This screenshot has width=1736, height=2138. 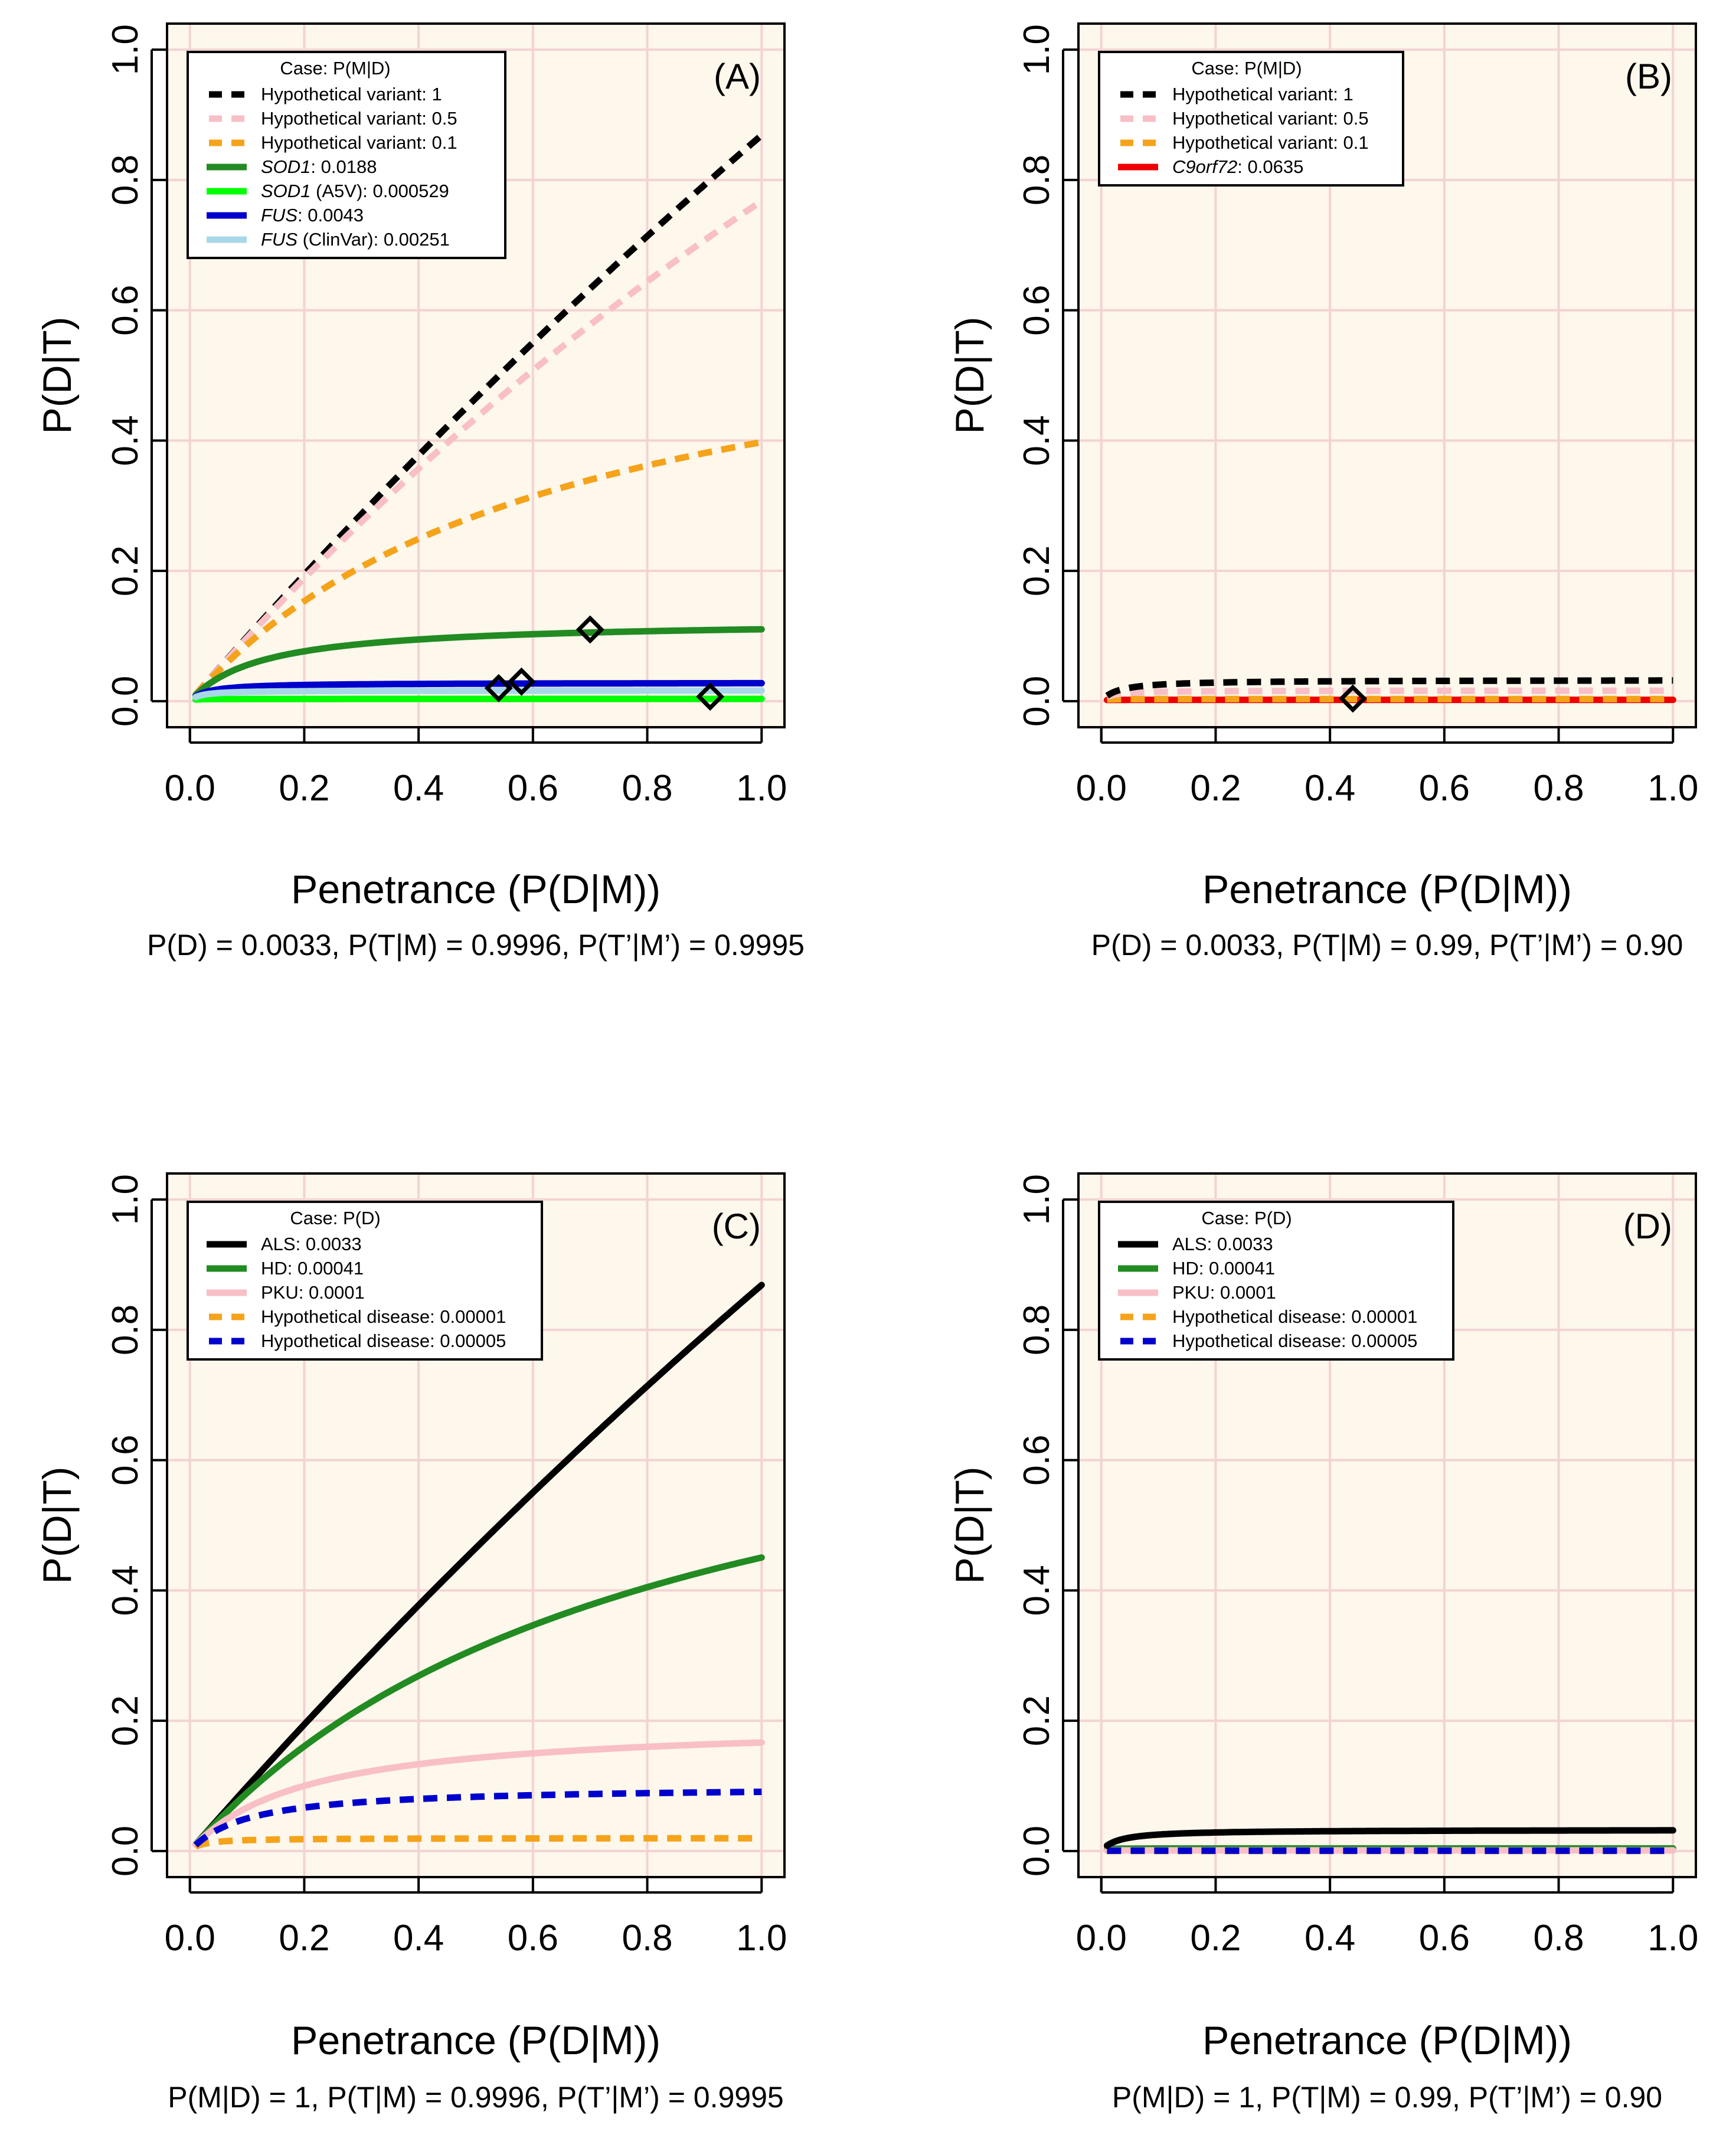 What do you see at coordinates (737, 76) in the screenshot?
I see `panel-label: (A)` at bounding box center [737, 76].